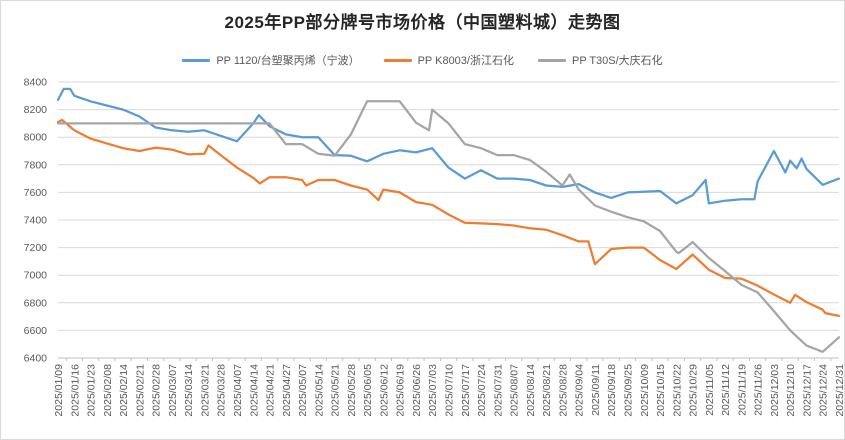 The image size is (845, 440). Describe the element at coordinates (677, 390) in the screenshot. I see `x-axis-tick-label: 2025/10/22` at that location.